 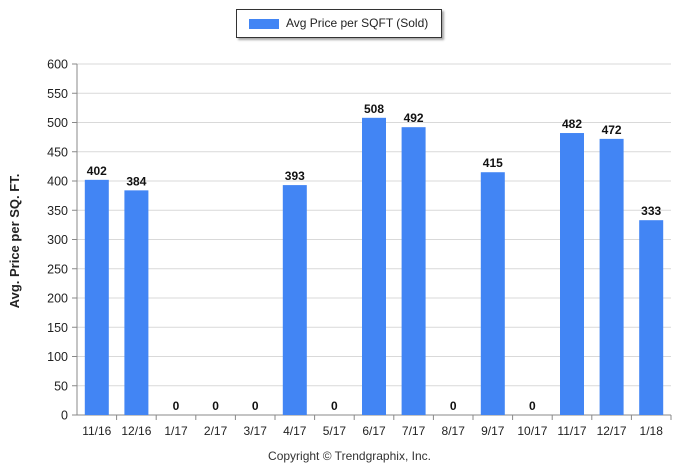 What do you see at coordinates (136, 431) in the screenshot?
I see `x-tick-label: 12/16` at bounding box center [136, 431].